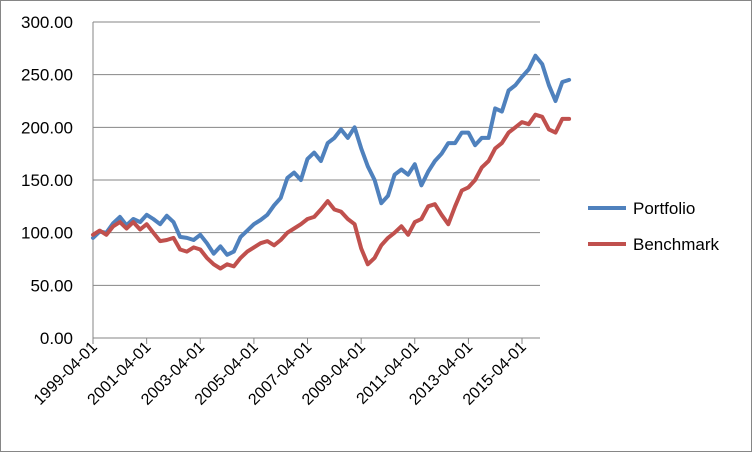  Describe the element at coordinates (47, 233) in the screenshot. I see `y-tick-label: 100.00` at that location.